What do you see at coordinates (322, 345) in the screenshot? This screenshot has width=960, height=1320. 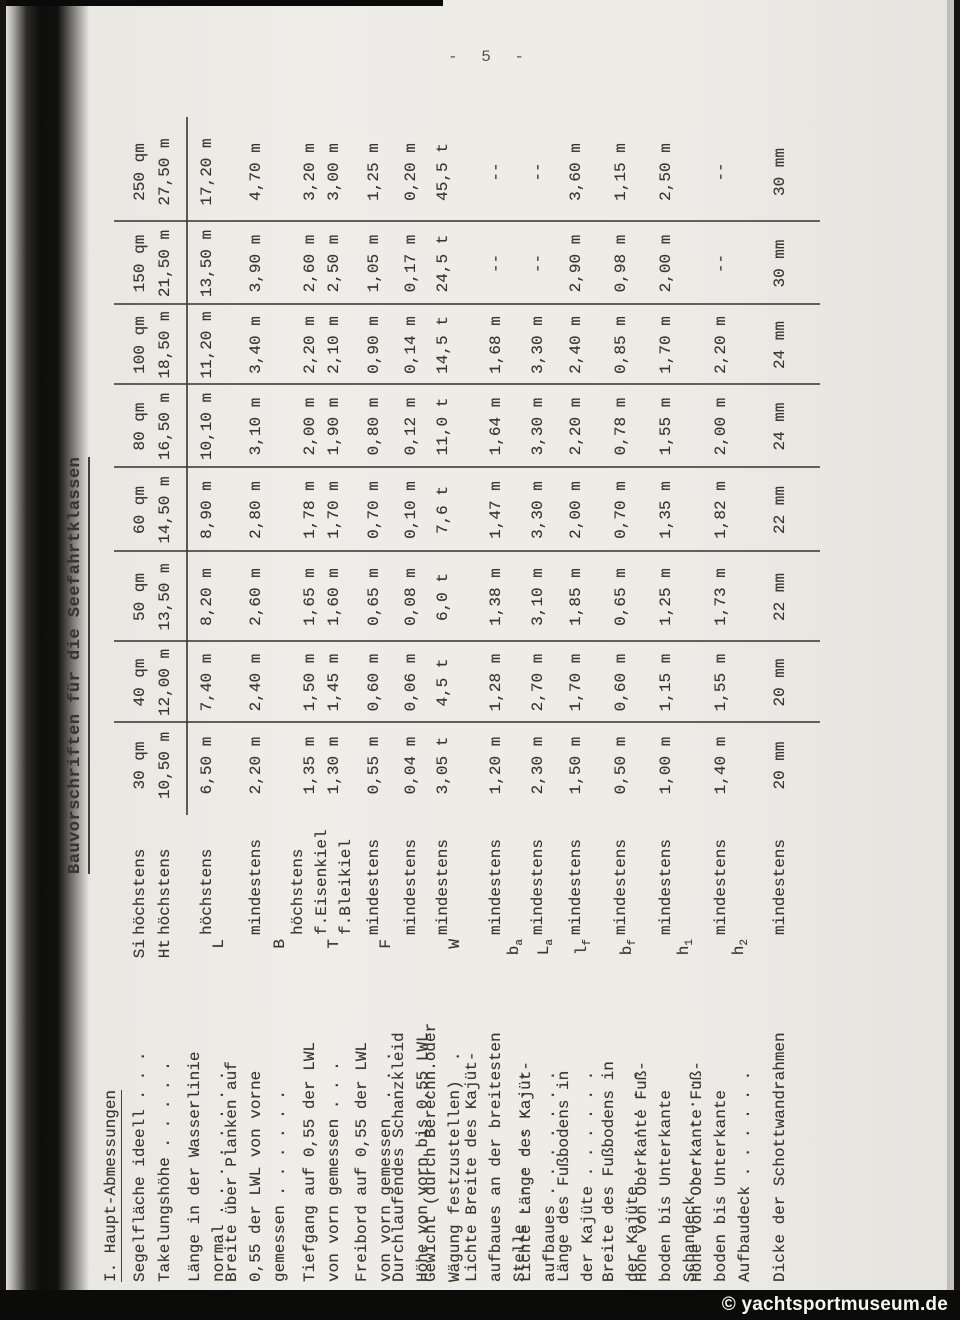 I see `value-cell: 2,20 m 2,10 m` at bounding box center [322, 345].